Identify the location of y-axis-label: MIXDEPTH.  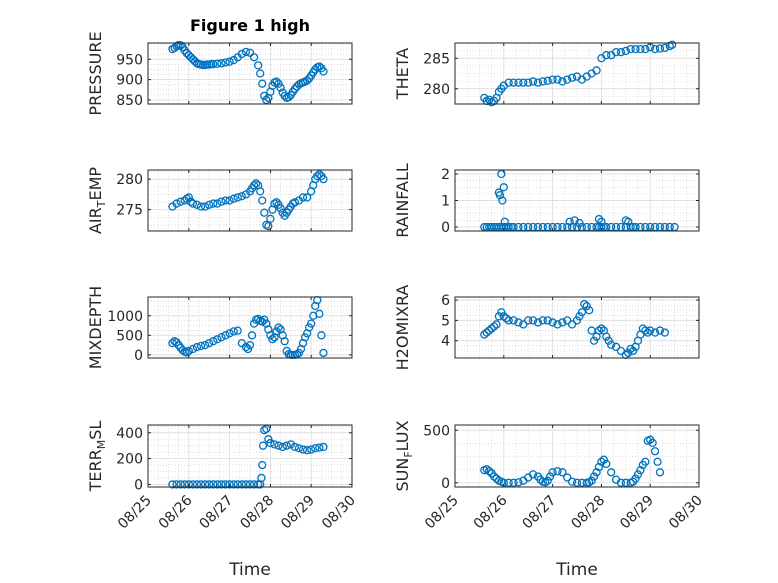
(95, 327).